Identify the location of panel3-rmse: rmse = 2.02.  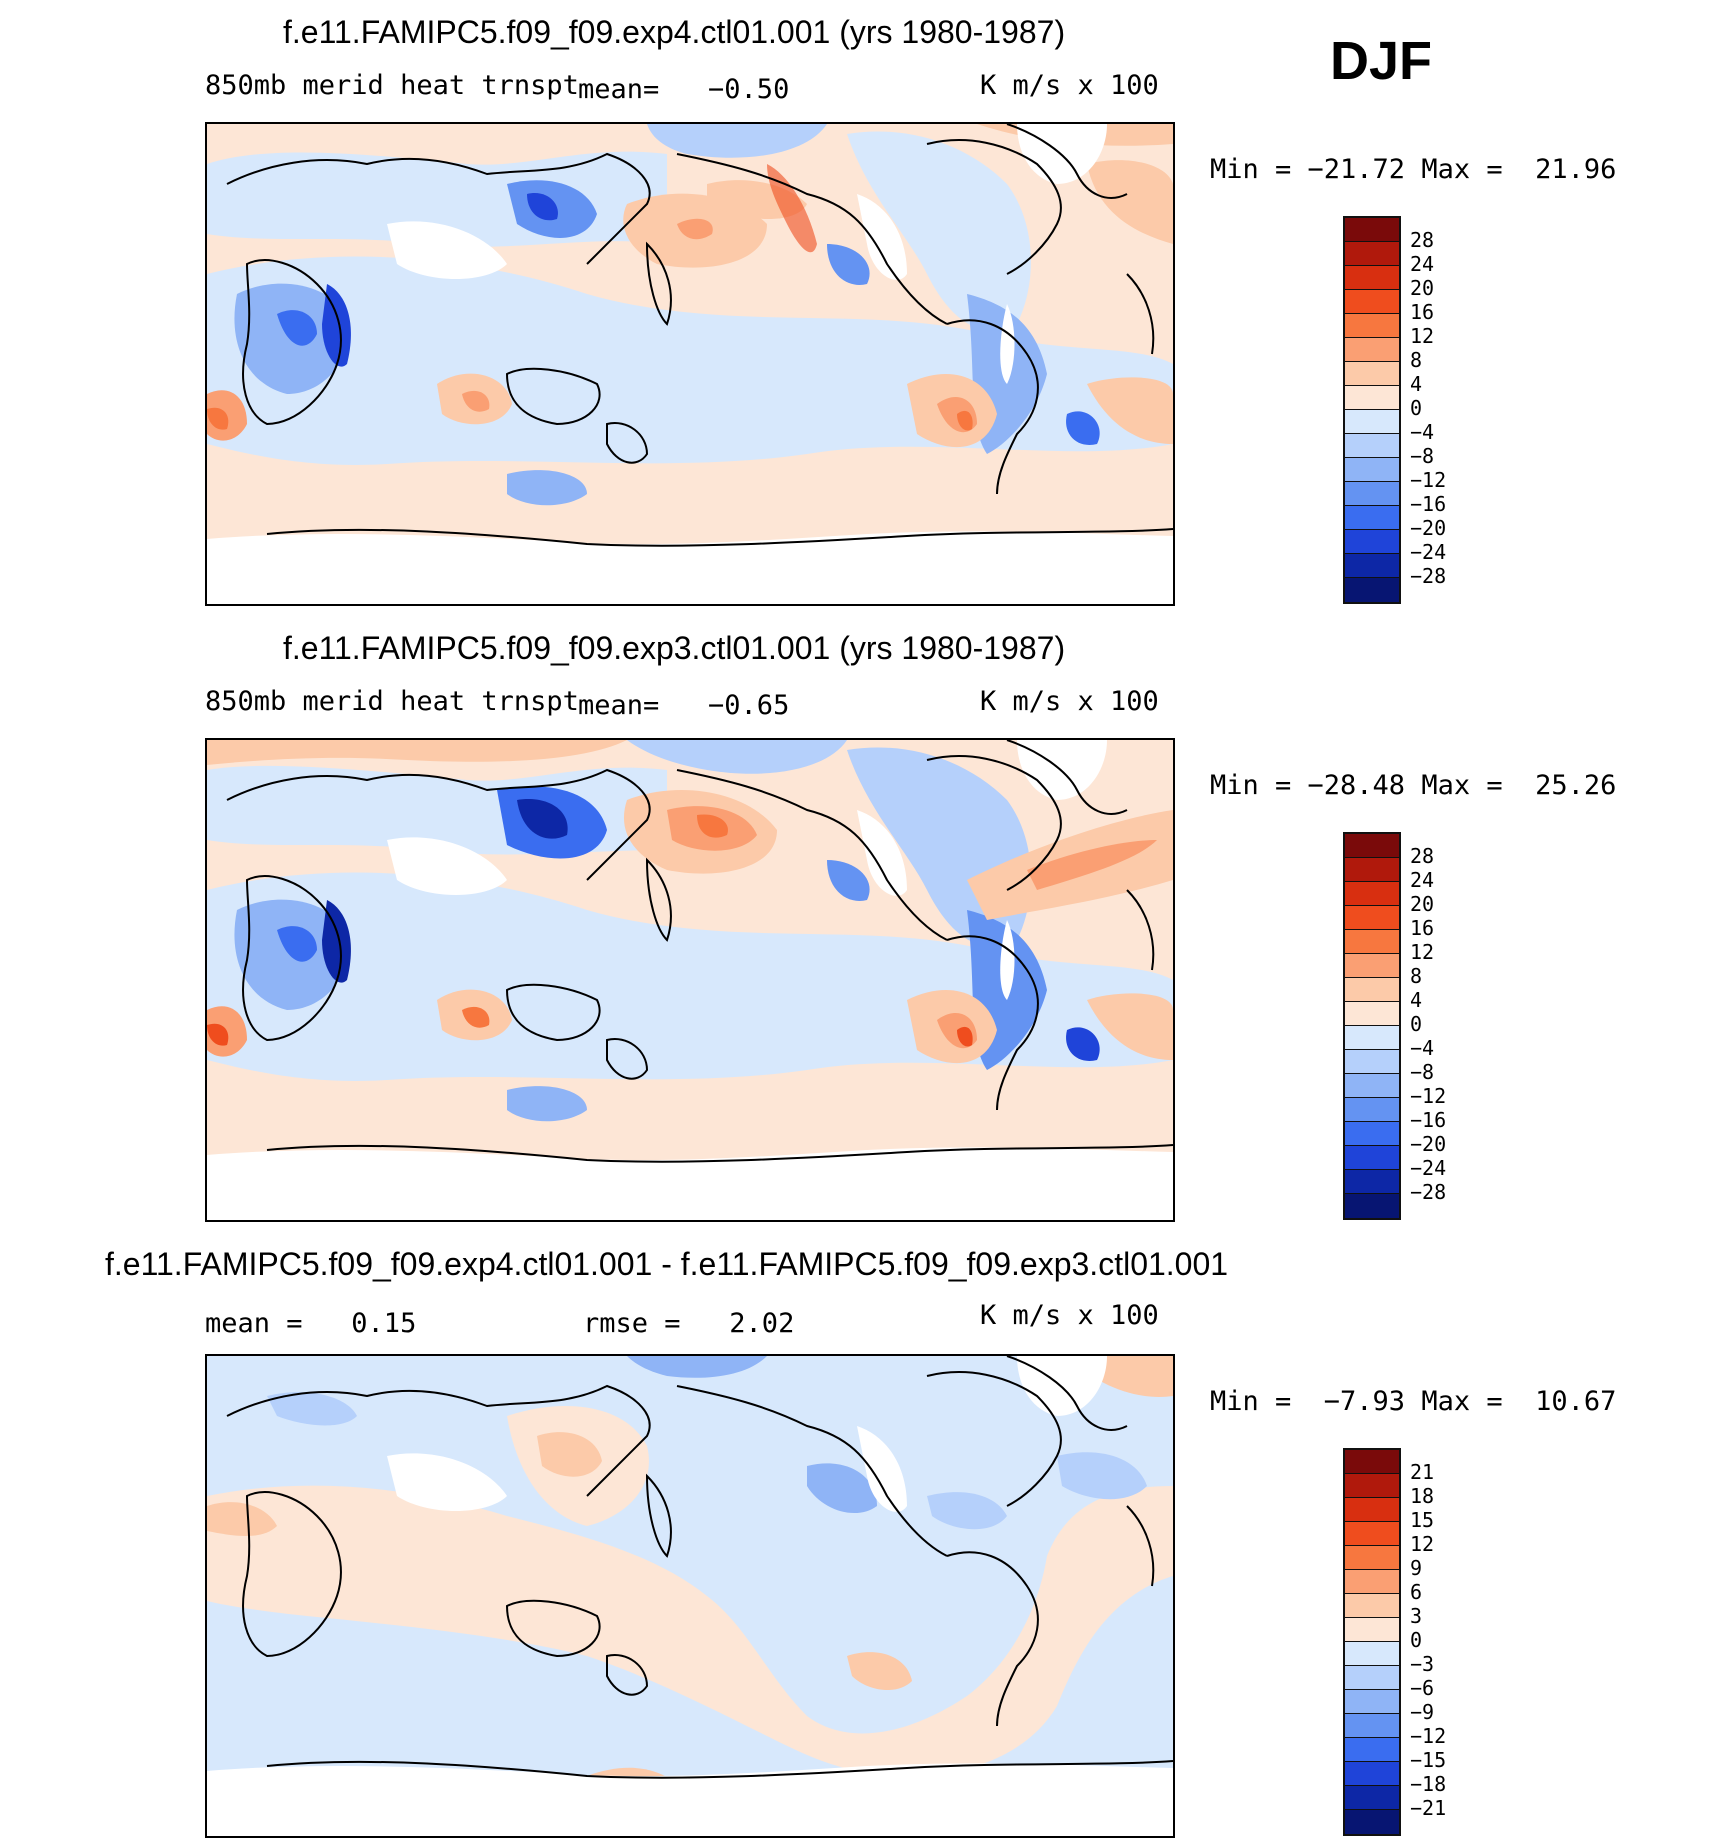
(689, 1323).